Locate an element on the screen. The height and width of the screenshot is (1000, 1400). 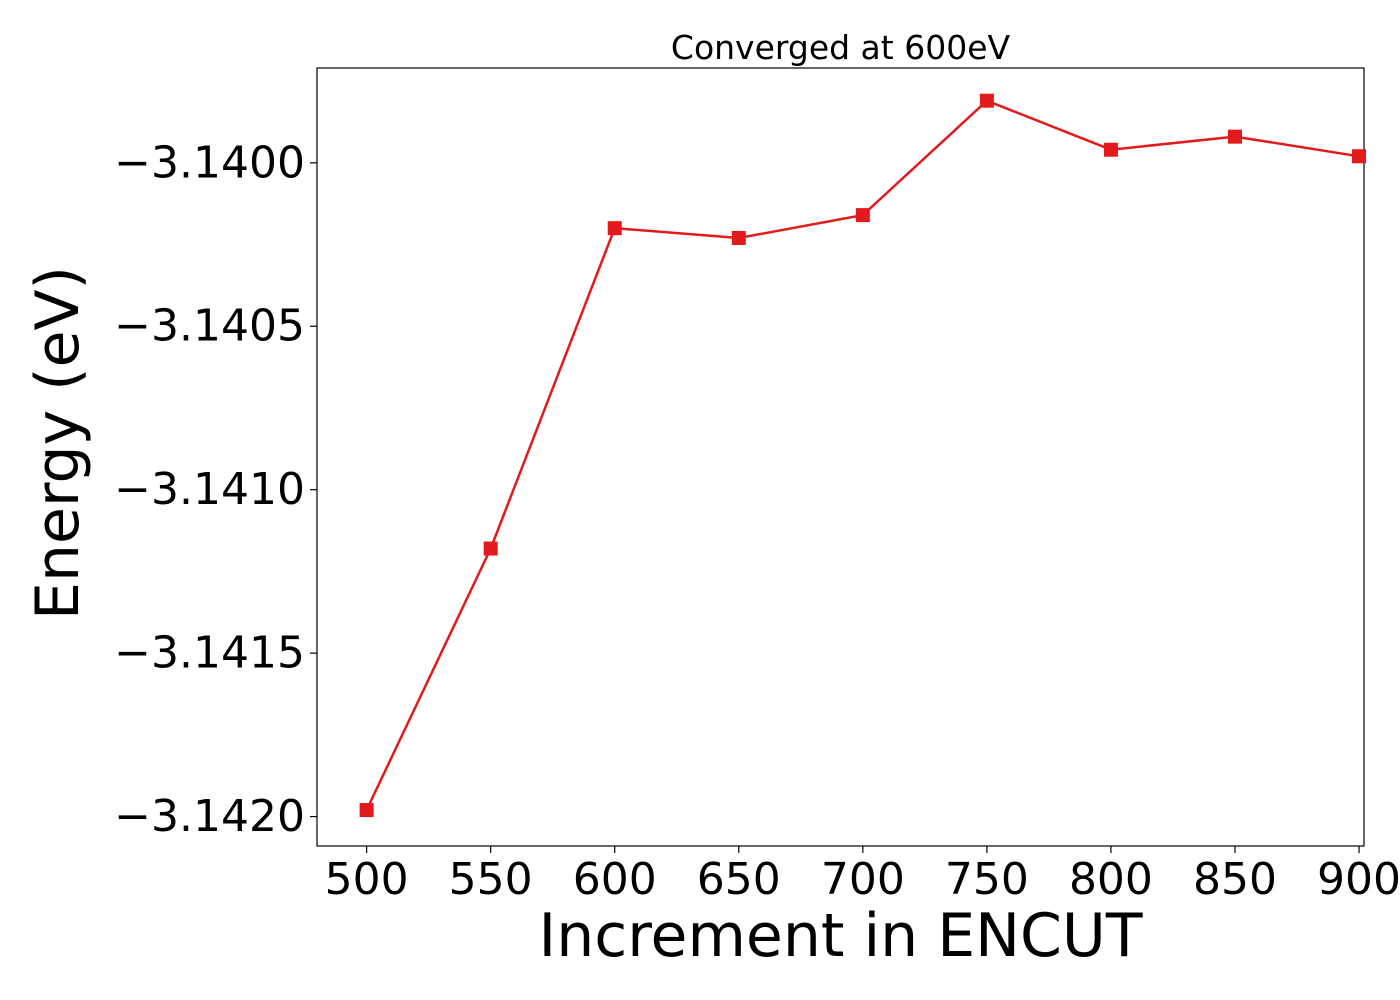
x-tick-label: 850 is located at coordinates (1235, 879).